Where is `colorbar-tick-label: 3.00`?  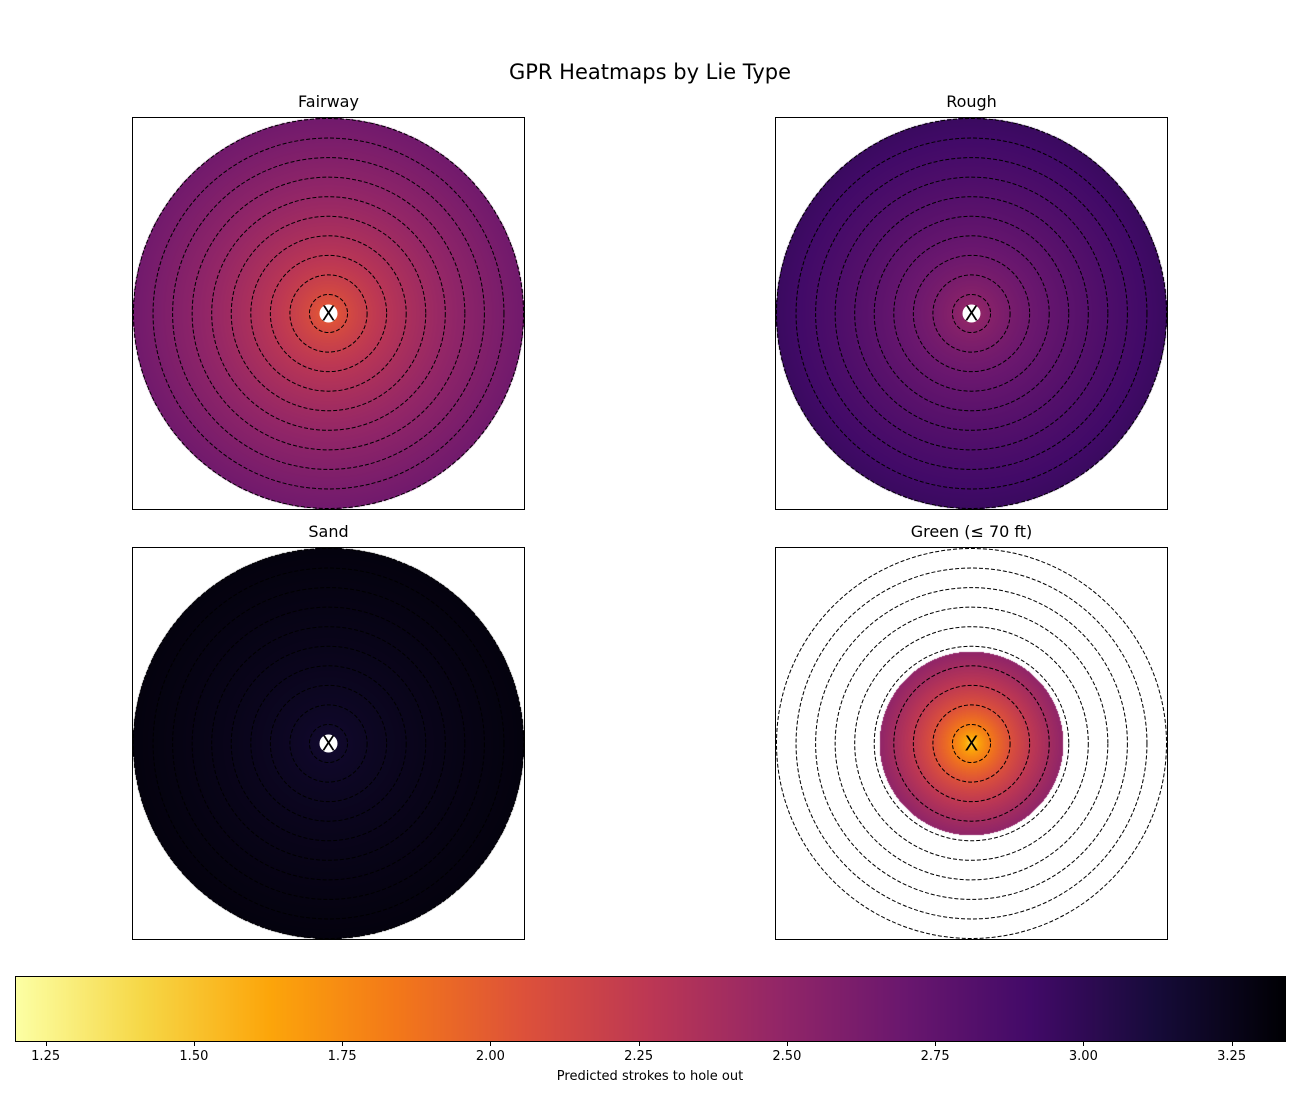 colorbar-tick-label: 3.00 is located at coordinates (1083, 1056).